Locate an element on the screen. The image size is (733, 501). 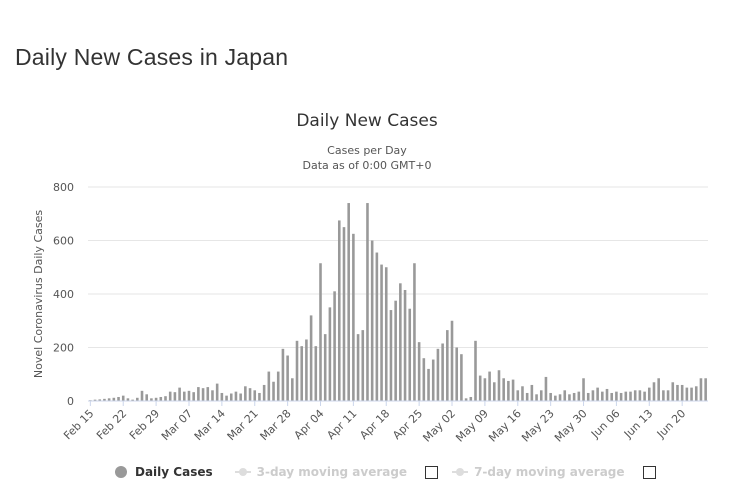
checkbox-7day-average is located at coordinates (649, 472).